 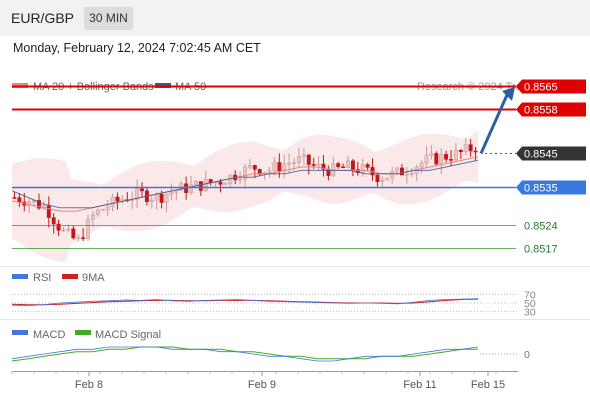 I want to click on macd-signal-legend-swatch, so click(x=83, y=332).